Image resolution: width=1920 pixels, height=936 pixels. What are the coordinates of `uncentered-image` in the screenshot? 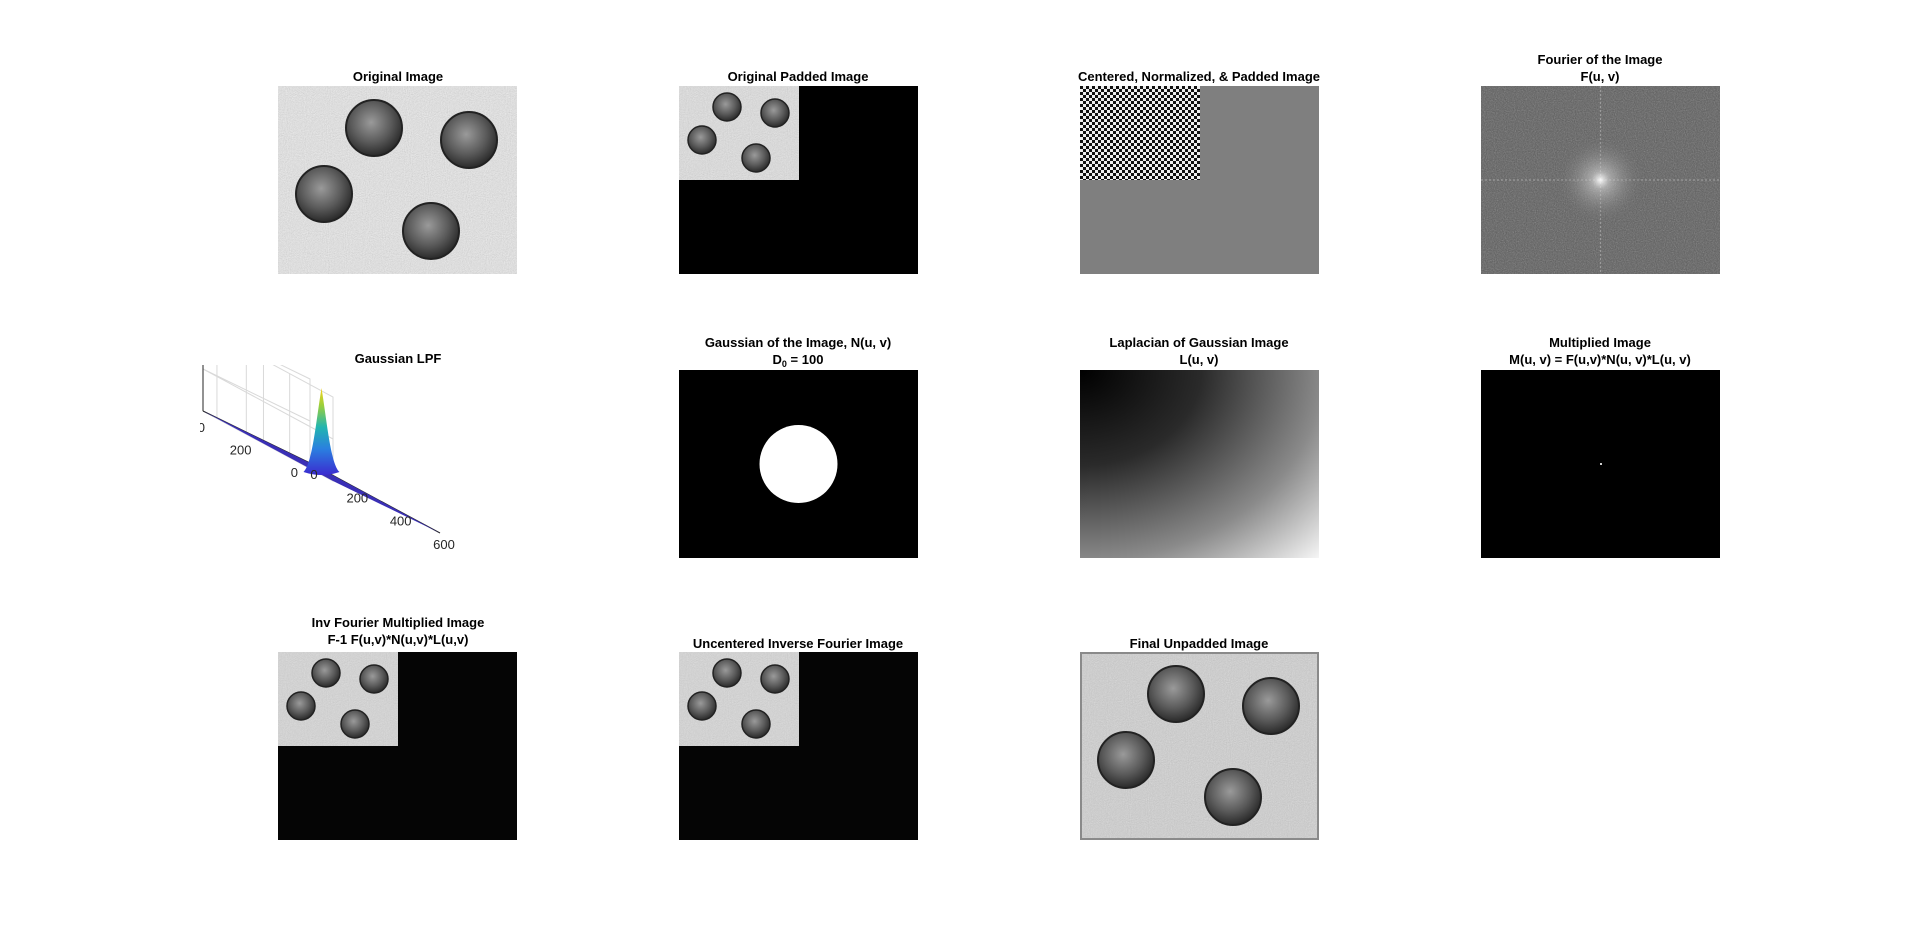 It's located at (798, 746).